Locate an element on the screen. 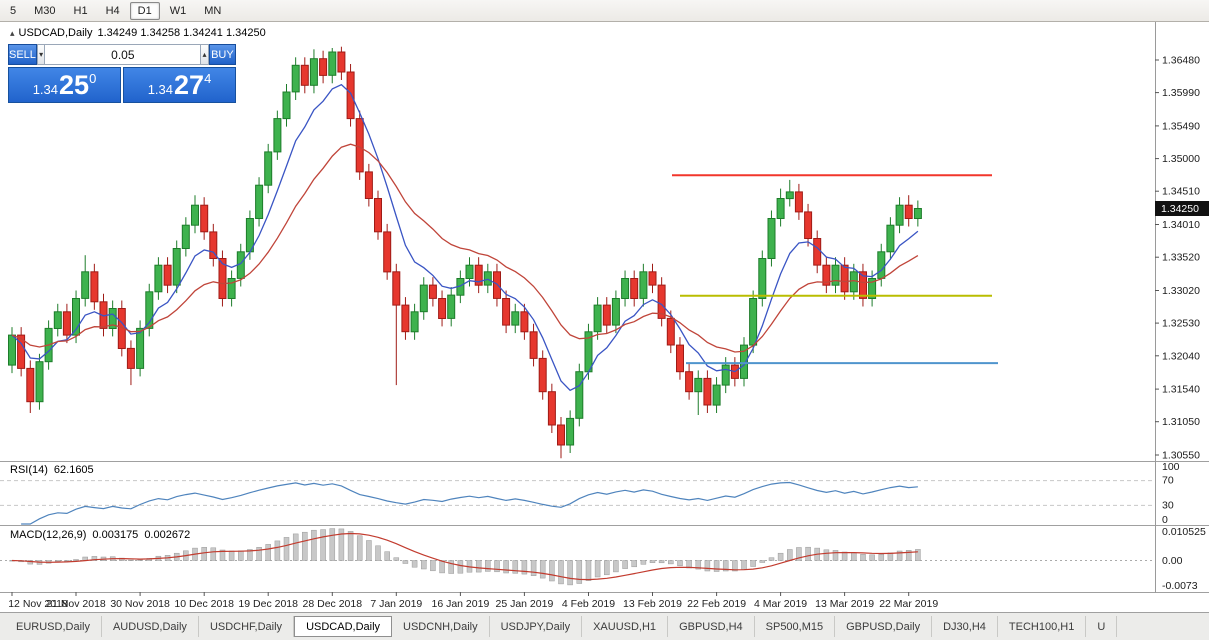 This screenshot has height=640, width=1209. sell-price-display: 1.34 25 0 is located at coordinates (64, 85).